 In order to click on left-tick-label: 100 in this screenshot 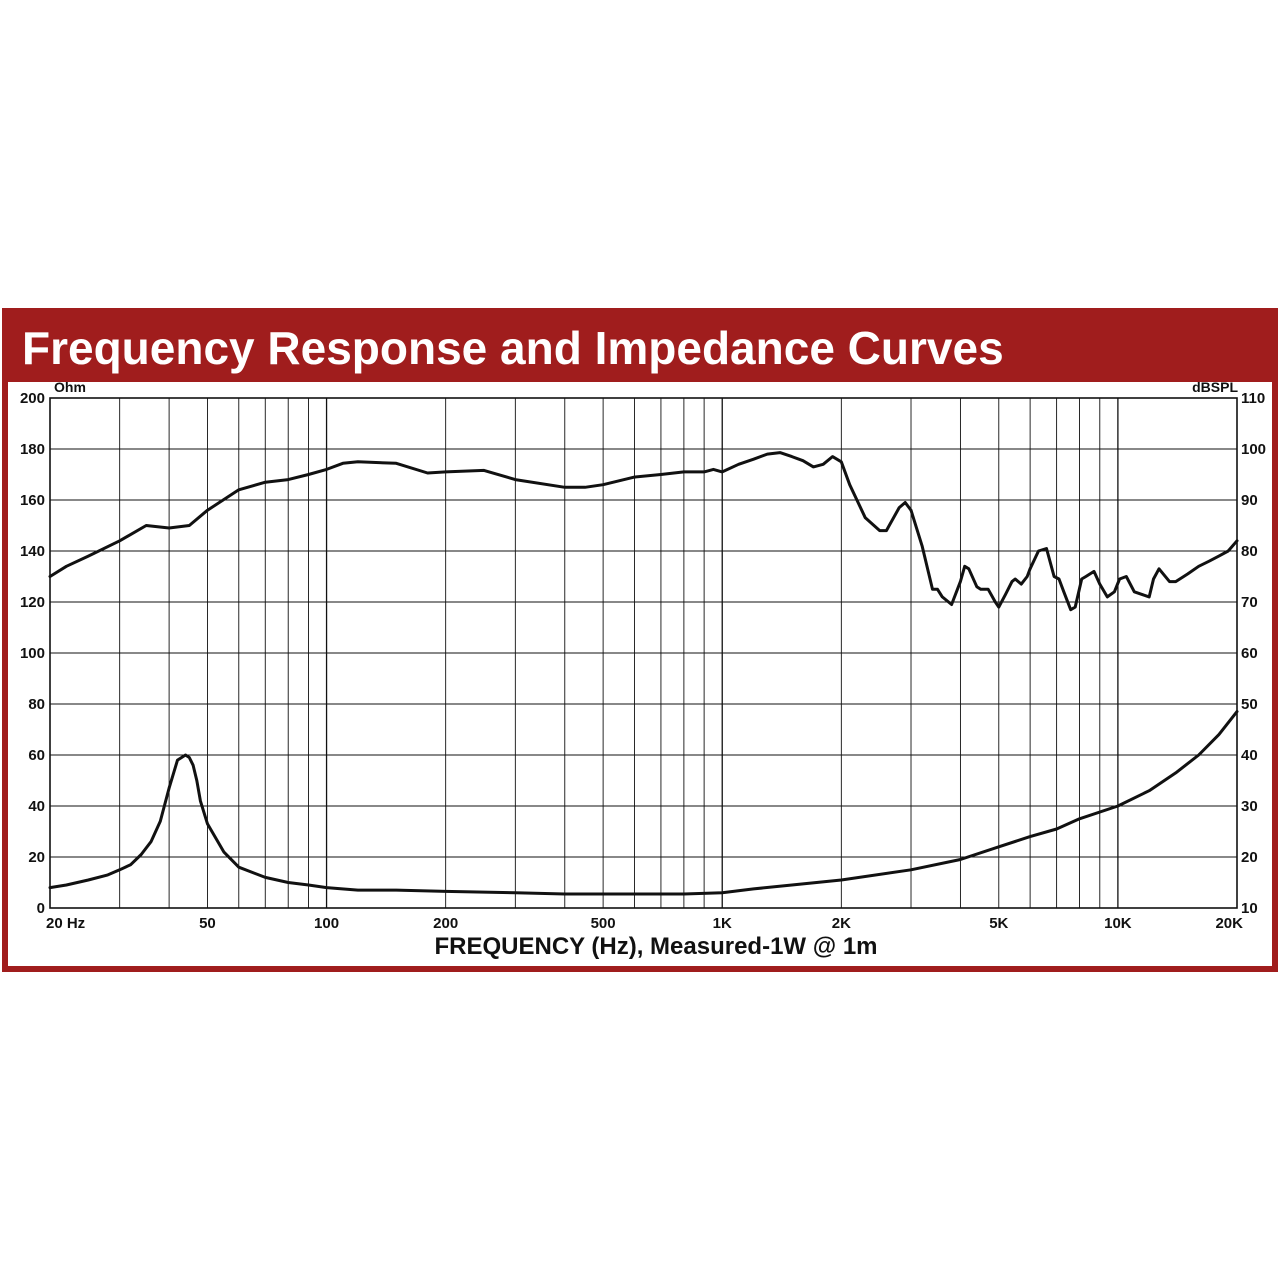, I will do `click(32, 653)`.